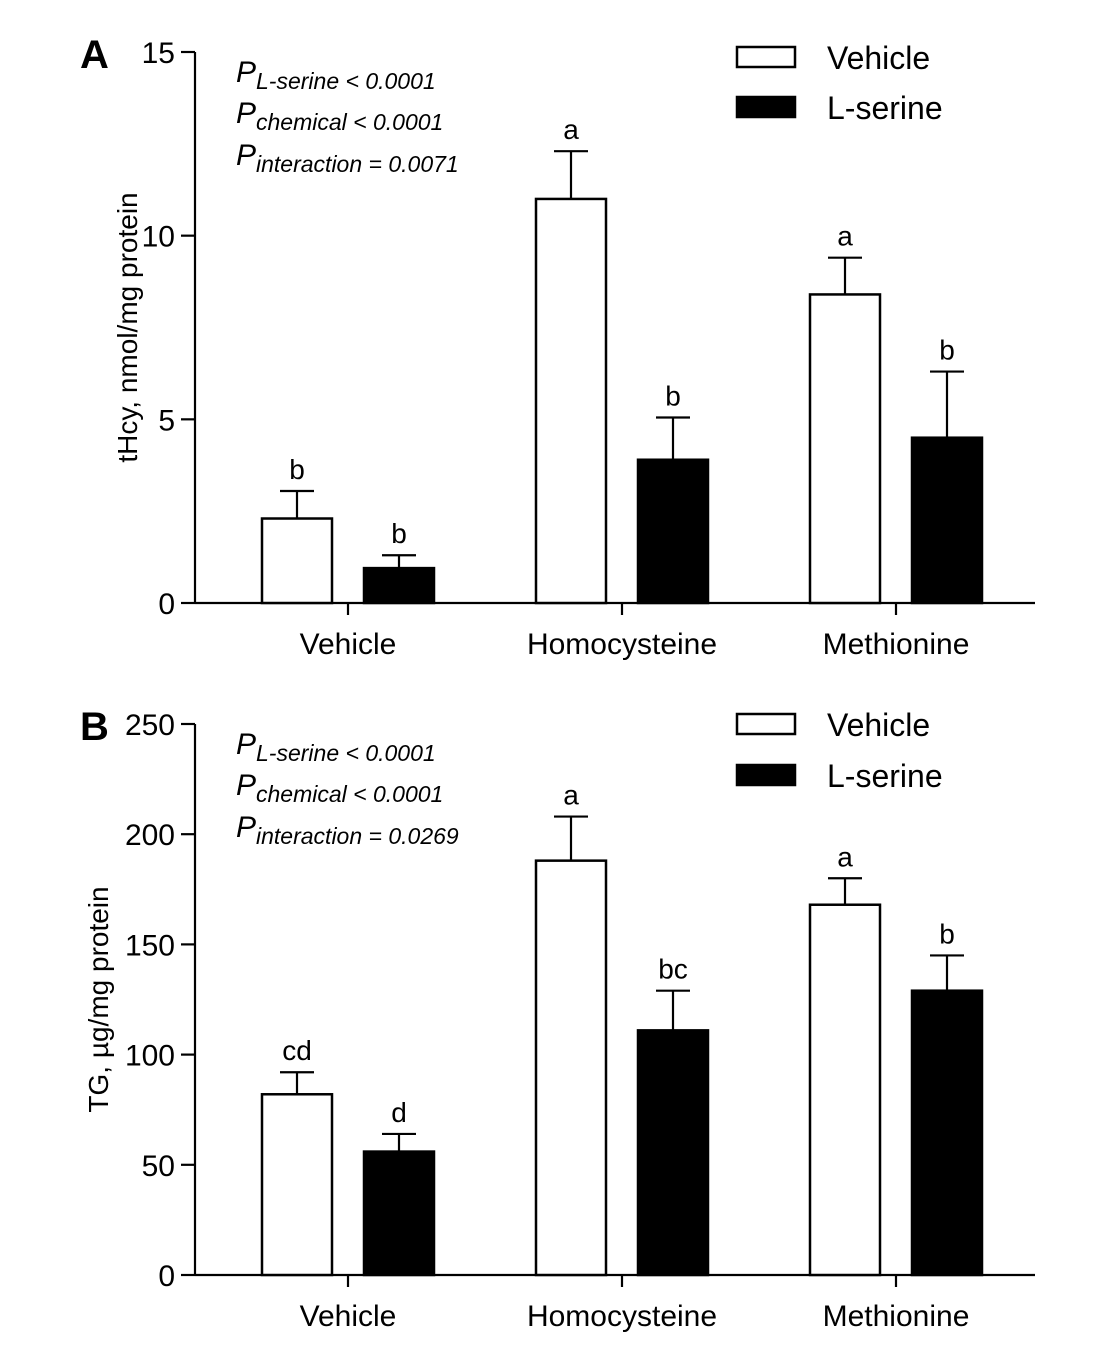 The width and height of the screenshot is (1112, 1350). What do you see at coordinates (297, 1050) in the screenshot?
I see `significance-letter: cd` at bounding box center [297, 1050].